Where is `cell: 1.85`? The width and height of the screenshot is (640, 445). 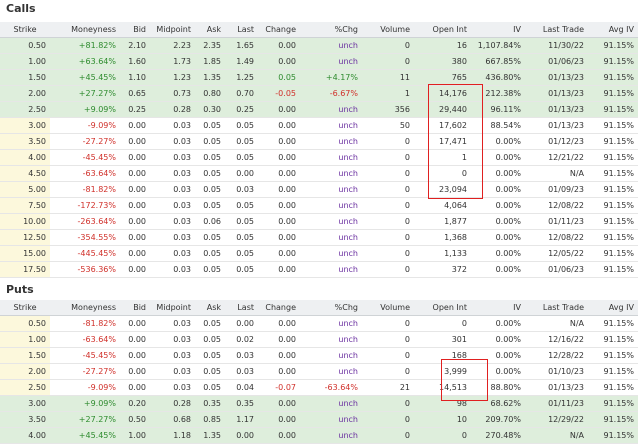
cell: 1.85 is located at coordinates (210, 61).